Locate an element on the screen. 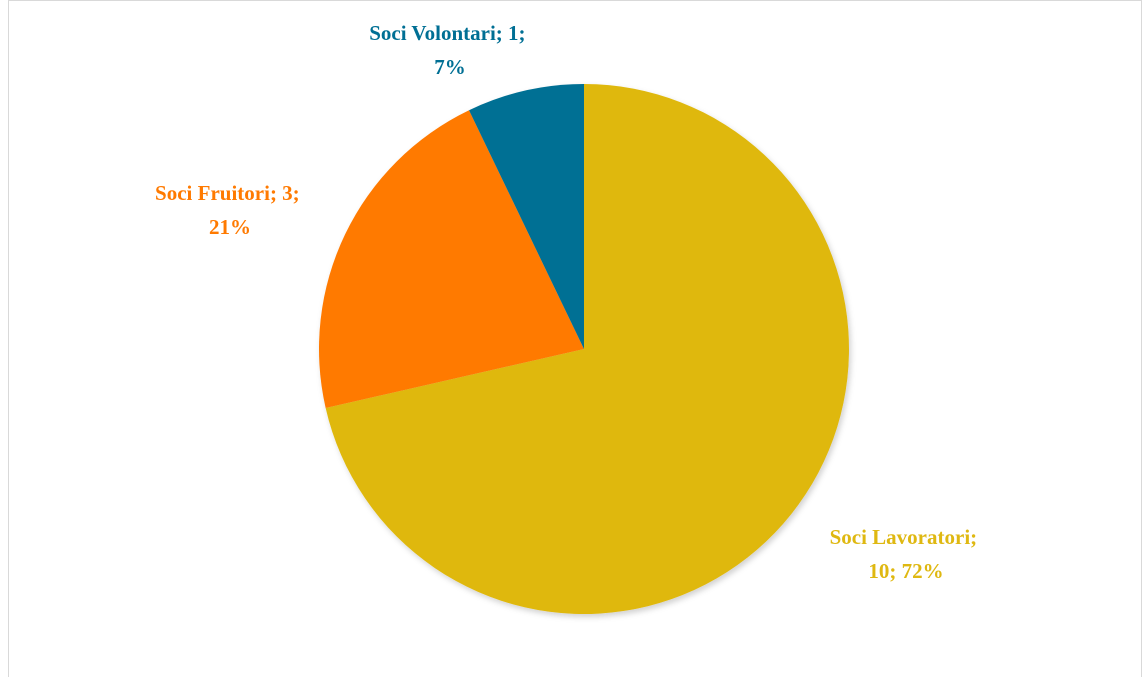 Image resolution: width=1145 pixels, height=677 pixels. slice-label-soci-lavoratori-line1: Soci Lavoratori; is located at coordinates (904, 537).